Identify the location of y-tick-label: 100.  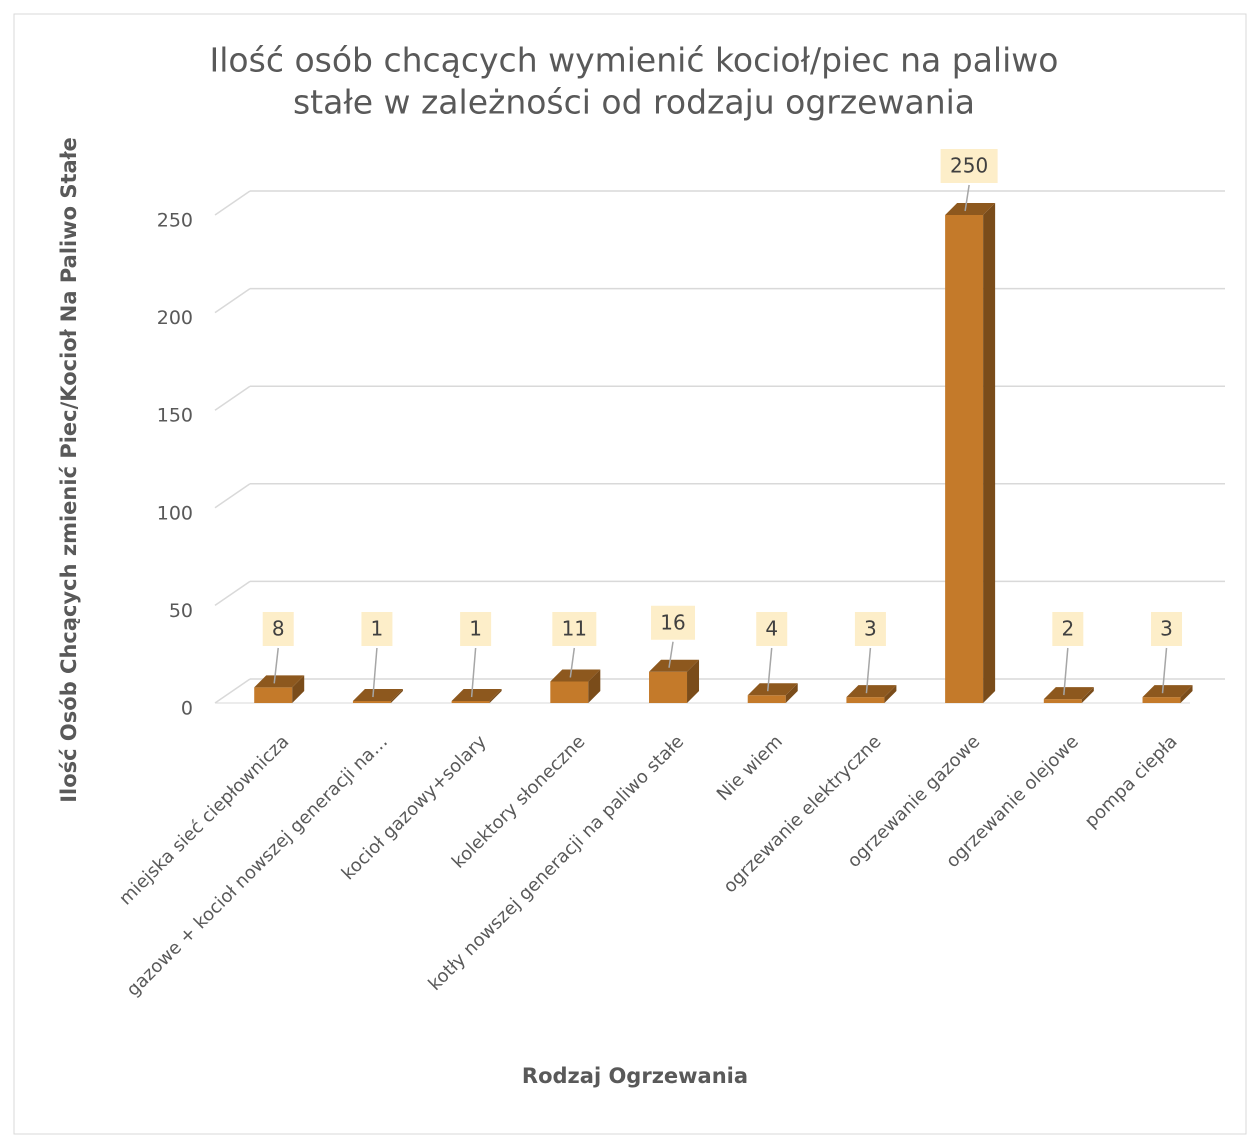
(175, 513).